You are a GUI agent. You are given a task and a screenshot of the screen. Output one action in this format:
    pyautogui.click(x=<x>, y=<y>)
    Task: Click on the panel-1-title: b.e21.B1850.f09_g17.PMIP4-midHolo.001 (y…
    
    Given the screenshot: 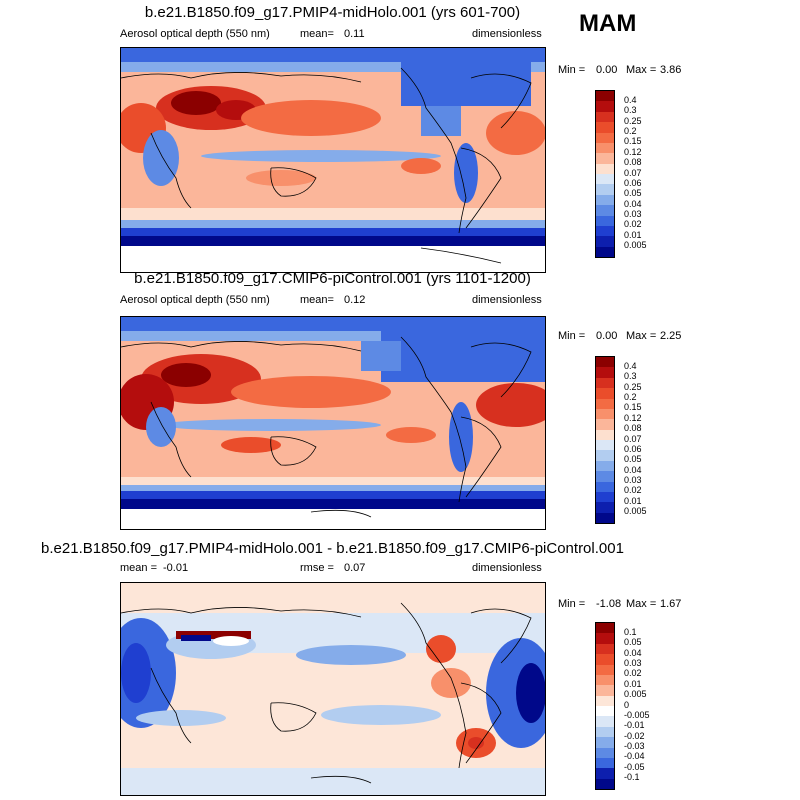 What is the action you would take?
    pyautogui.click(x=332, y=12)
    